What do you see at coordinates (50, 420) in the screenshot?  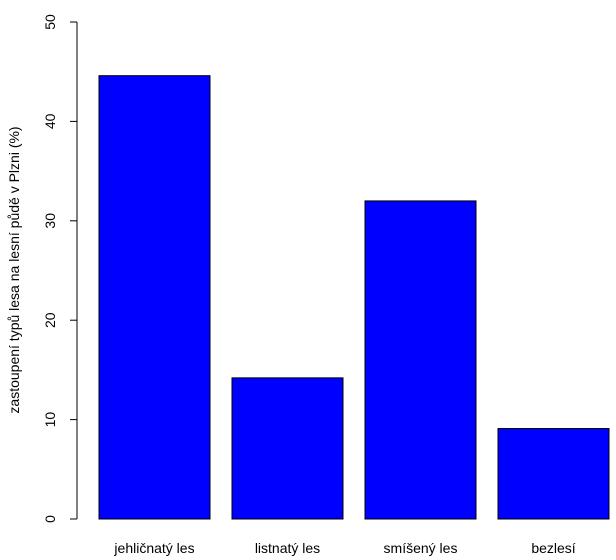 I see `y-tick-label-10: 10` at bounding box center [50, 420].